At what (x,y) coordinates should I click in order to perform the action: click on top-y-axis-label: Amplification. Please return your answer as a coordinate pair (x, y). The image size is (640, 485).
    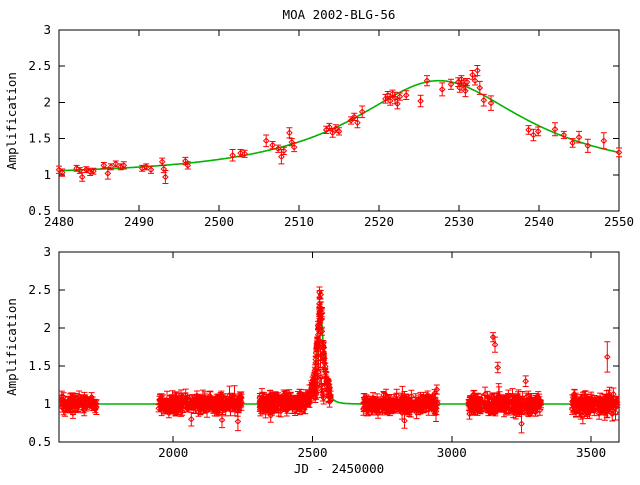
    Looking at the image, I should click on (11, 121).